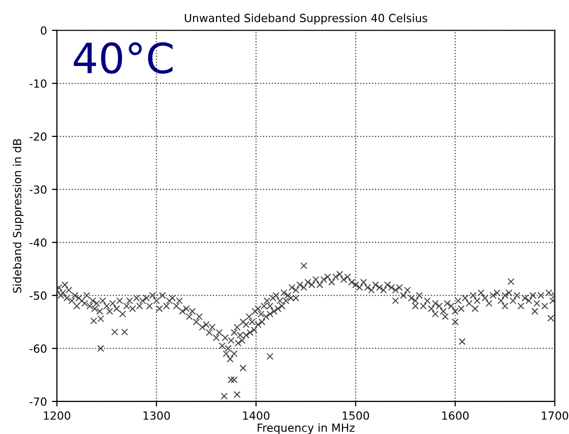  I want to click on x-tick-label: 1200, so click(57, 415).